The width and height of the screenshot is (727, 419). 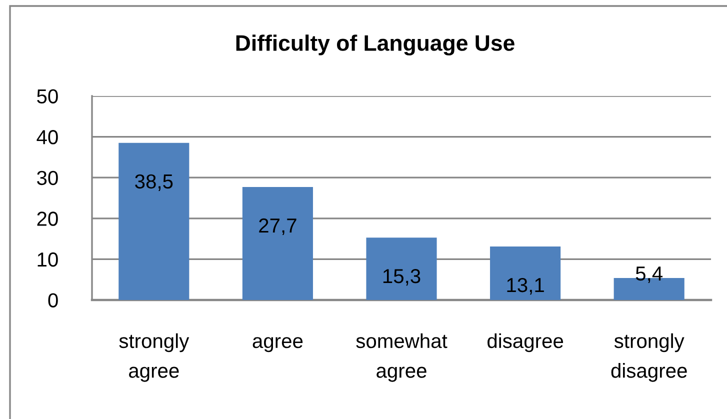 I want to click on x-tick-label: disagree, so click(x=526, y=342).